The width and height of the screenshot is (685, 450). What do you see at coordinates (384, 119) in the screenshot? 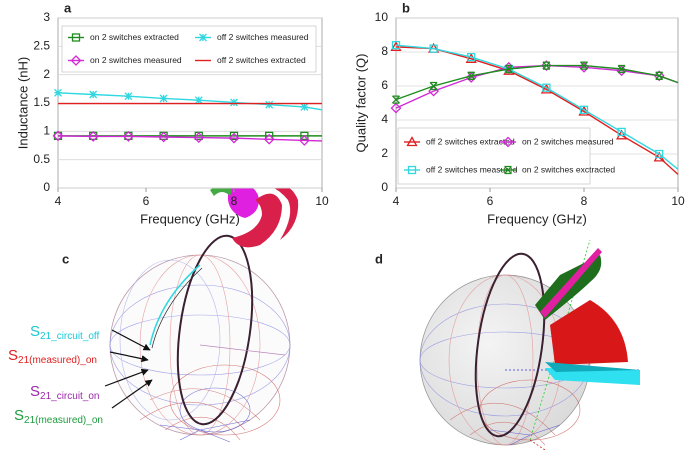
I see `y-tick-label: 4` at bounding box center [384, 119].